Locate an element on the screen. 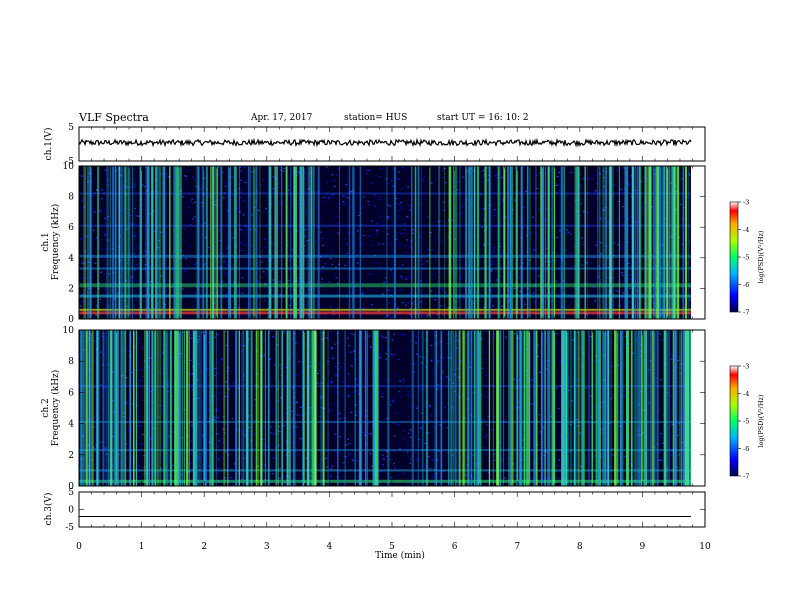  ch2-spectrogram-ylabel: Frequency (kHz) is located at coordinates (55, 408).